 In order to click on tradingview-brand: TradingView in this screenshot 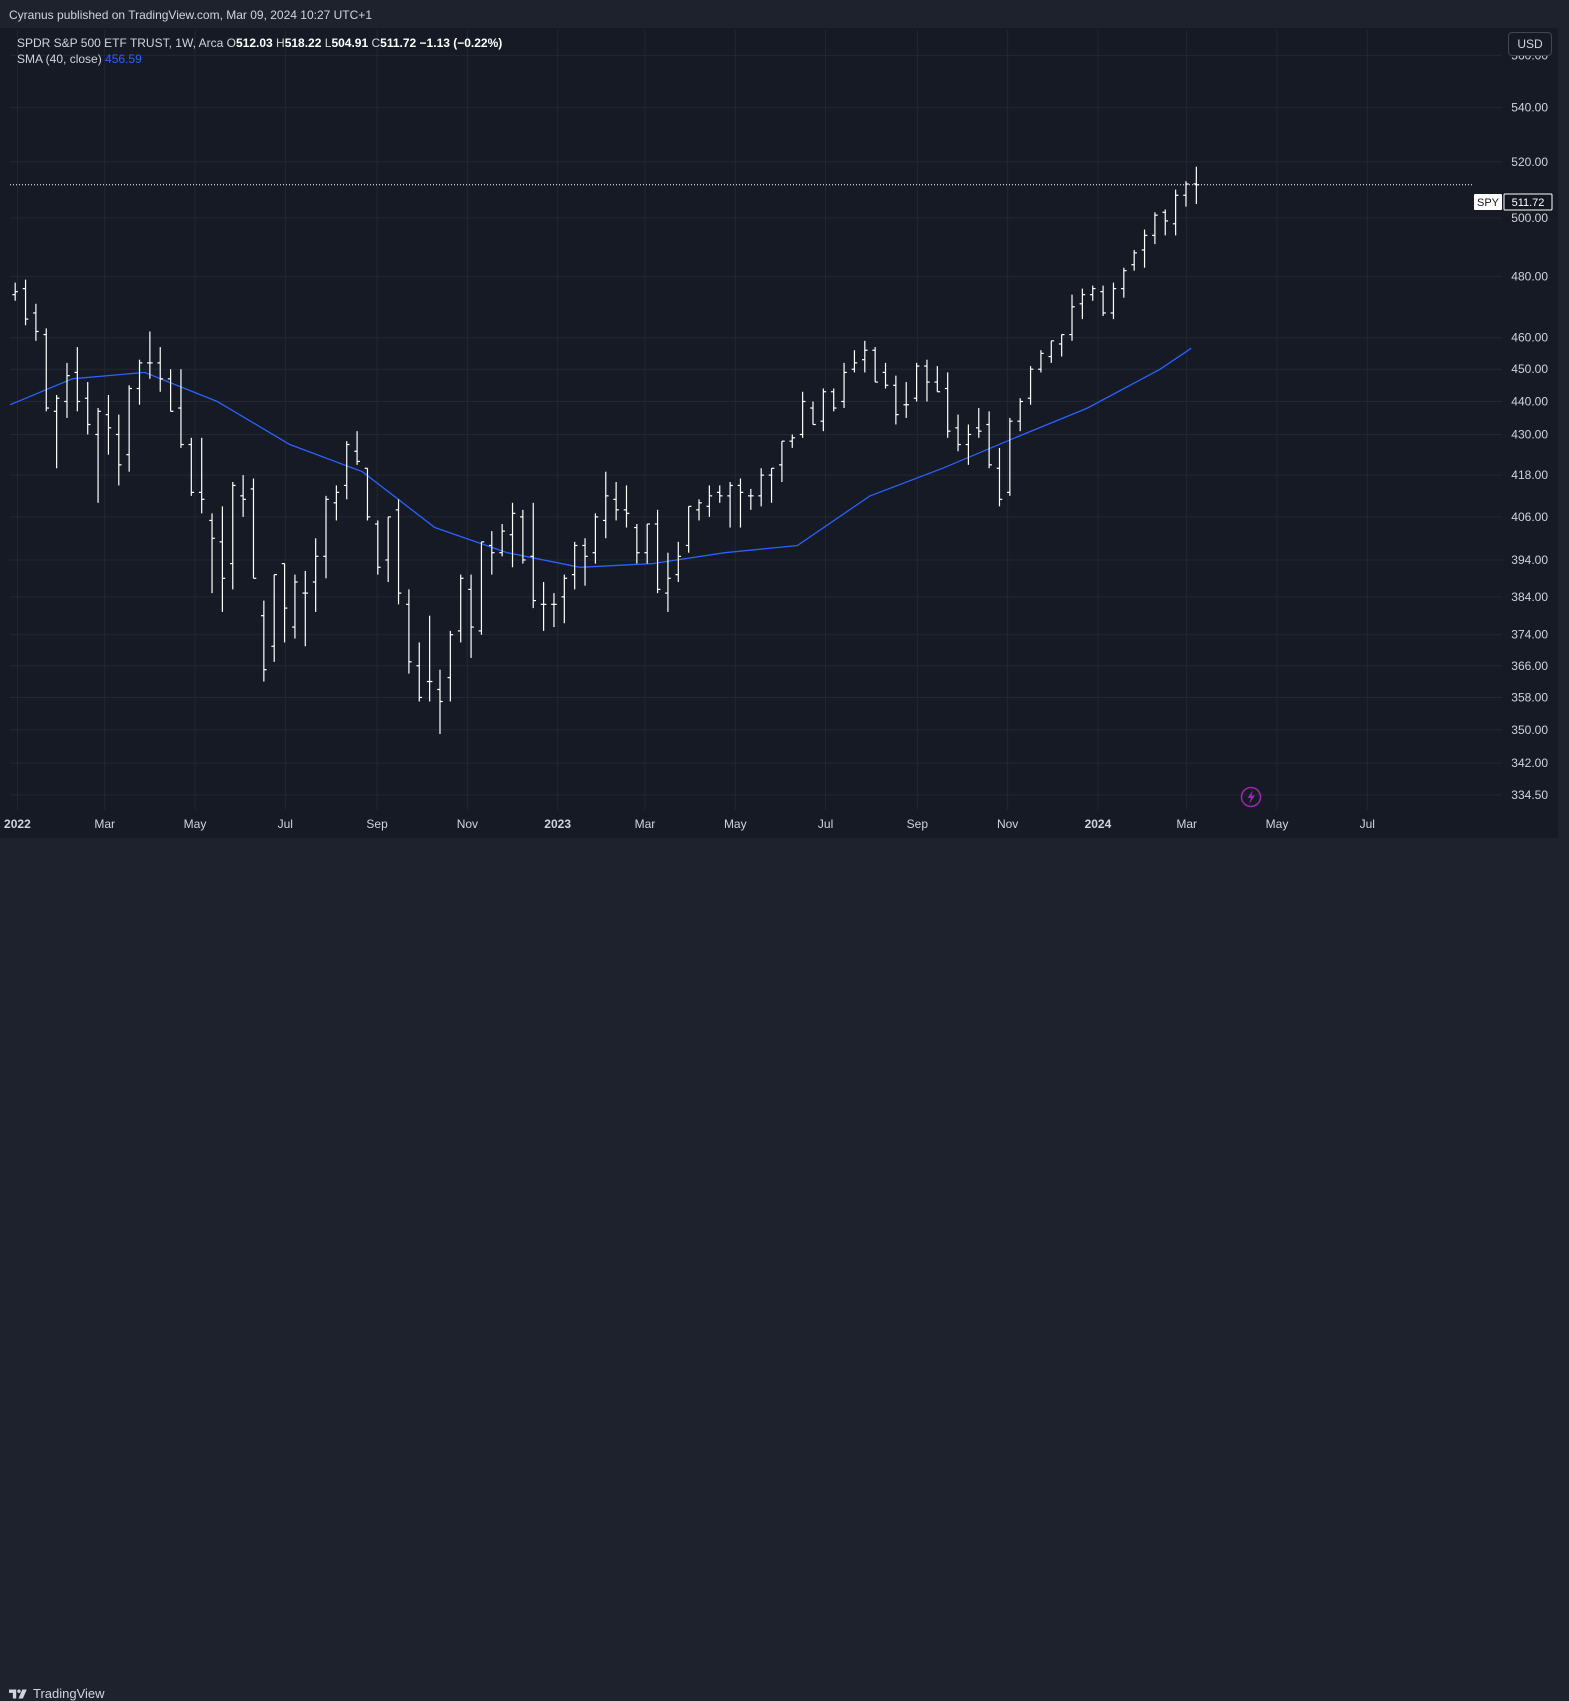, I will do `click(57, 1693)`.